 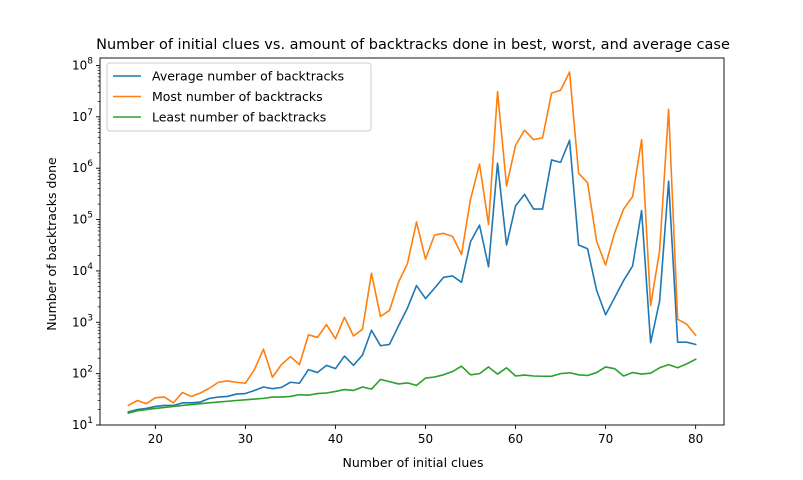 What do you see at coordinates (248, 76) in the screenshot?
I see `legend-label-0: Average number of backtracks` at bounding box center [248, 76].